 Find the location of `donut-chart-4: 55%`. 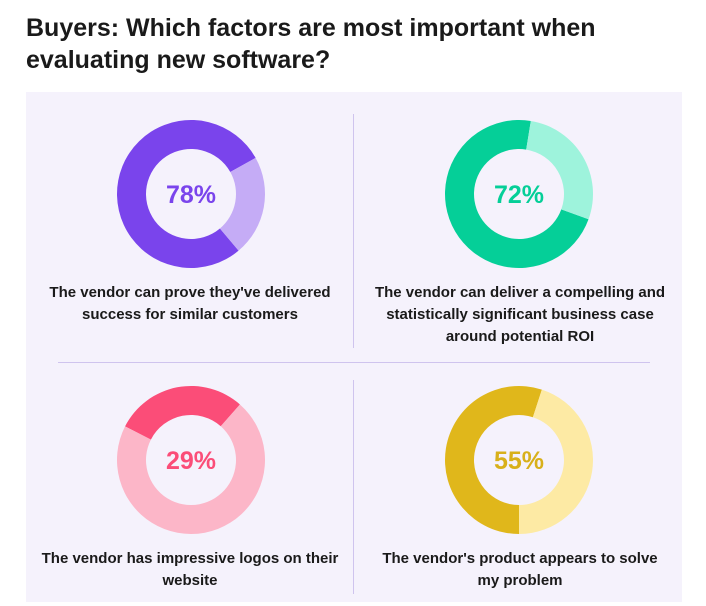

donut-chart-4: 55% is located at coordinates (519, 460).